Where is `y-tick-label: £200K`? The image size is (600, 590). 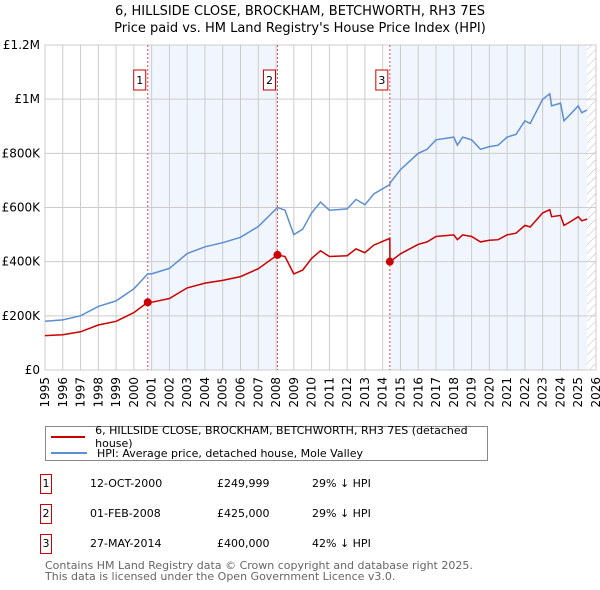
y-tick-label: £200K is located at coordinates (22, 316).